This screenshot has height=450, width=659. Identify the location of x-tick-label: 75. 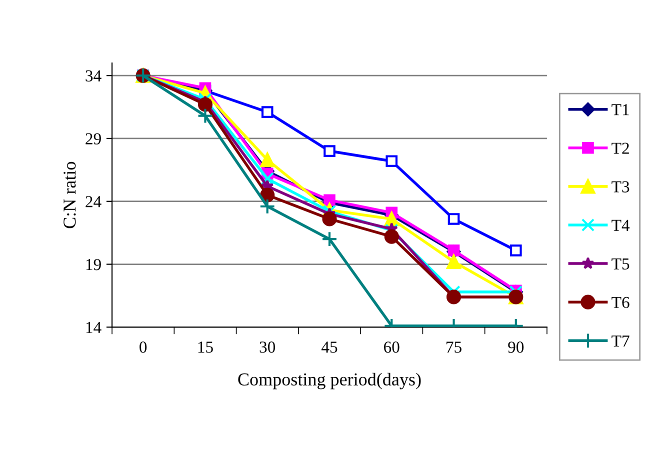
(454, 347).